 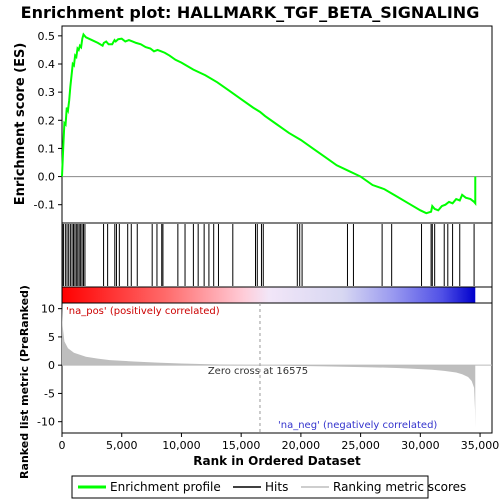 What do you see at coordinates (165, 487) in the screenshot?
I see `legend-label-enrichment: Enrichment profile` at bounding box center [165, 487].